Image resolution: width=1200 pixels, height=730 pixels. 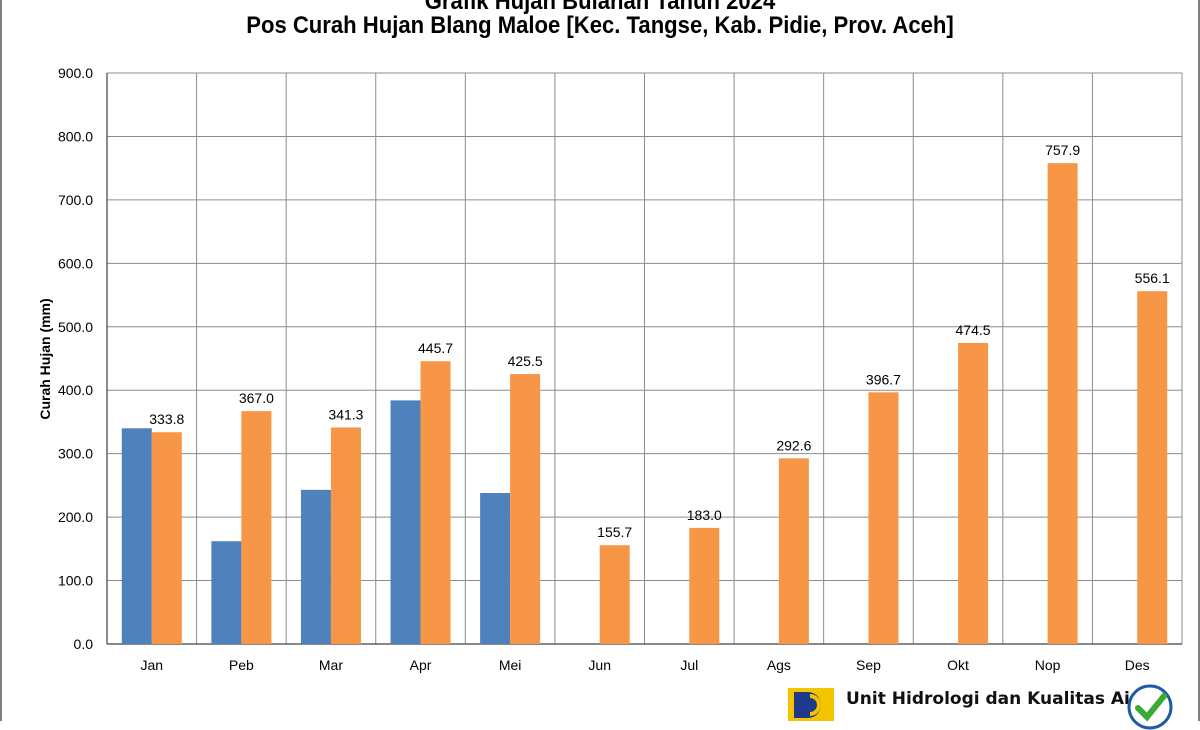 What do you see at coordinates (1048, 665) in the screenshot?
I see `x-tick-label: Nop` at bounding box center [1048, 665].